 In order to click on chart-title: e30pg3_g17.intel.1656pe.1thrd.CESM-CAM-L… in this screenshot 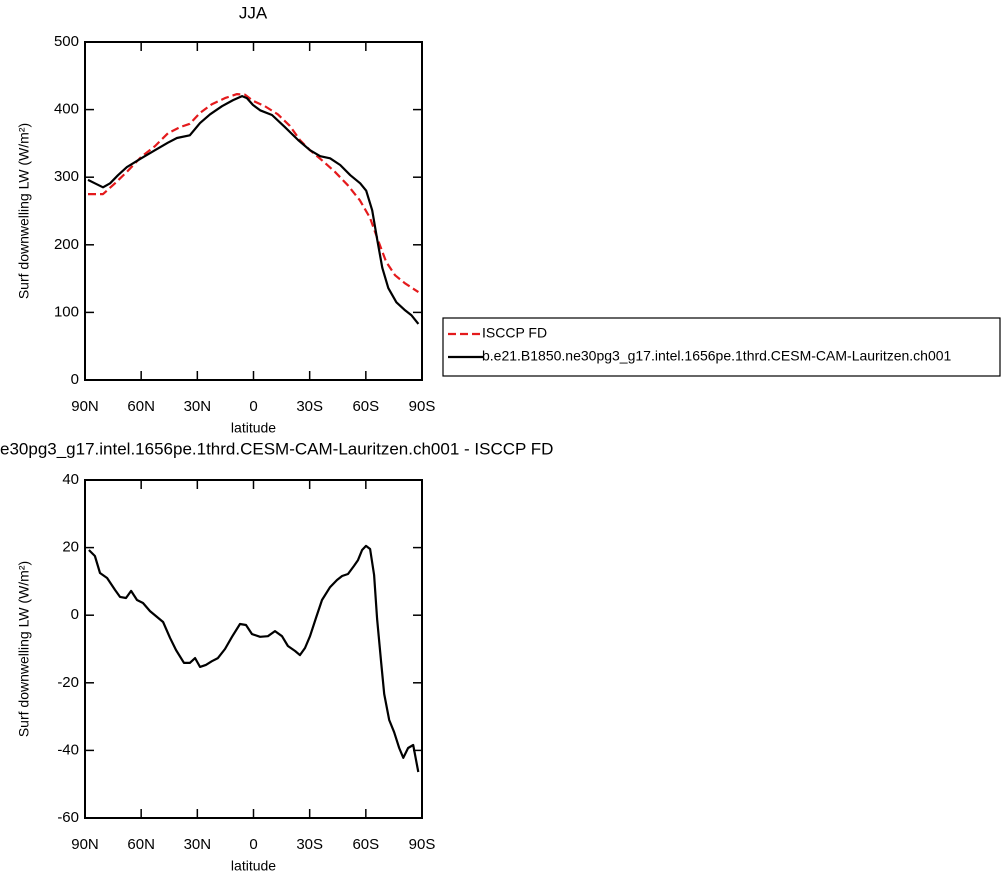, I will do `click(276, 448)`.